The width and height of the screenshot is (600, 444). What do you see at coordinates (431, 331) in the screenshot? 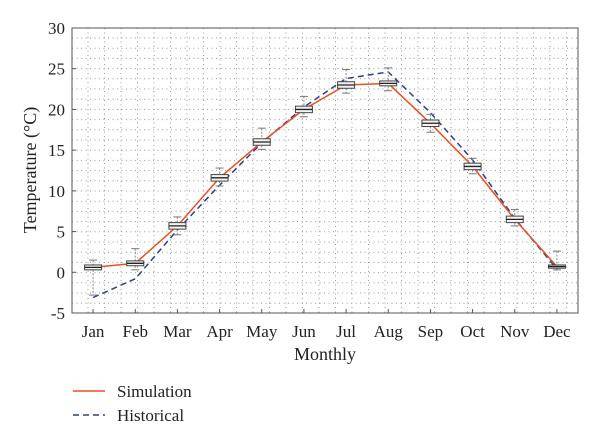
I see `x-tick-label-sep: Sep` at bounding box center [431, 331].